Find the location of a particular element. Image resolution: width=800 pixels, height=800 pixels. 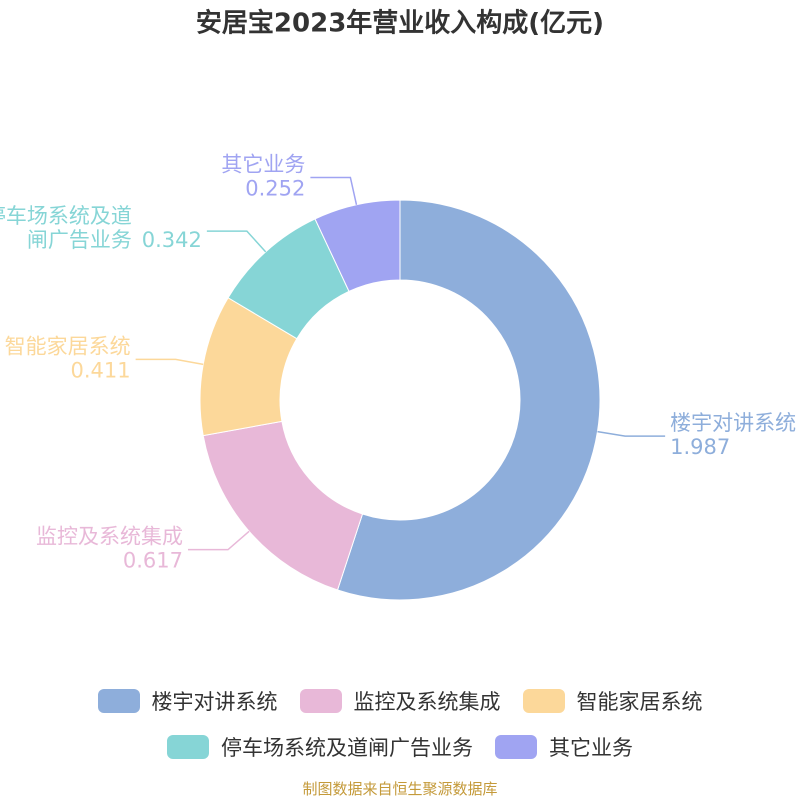

legend-item: 停车场系统及道闸广告业务 is located at coordinates (320, 747).